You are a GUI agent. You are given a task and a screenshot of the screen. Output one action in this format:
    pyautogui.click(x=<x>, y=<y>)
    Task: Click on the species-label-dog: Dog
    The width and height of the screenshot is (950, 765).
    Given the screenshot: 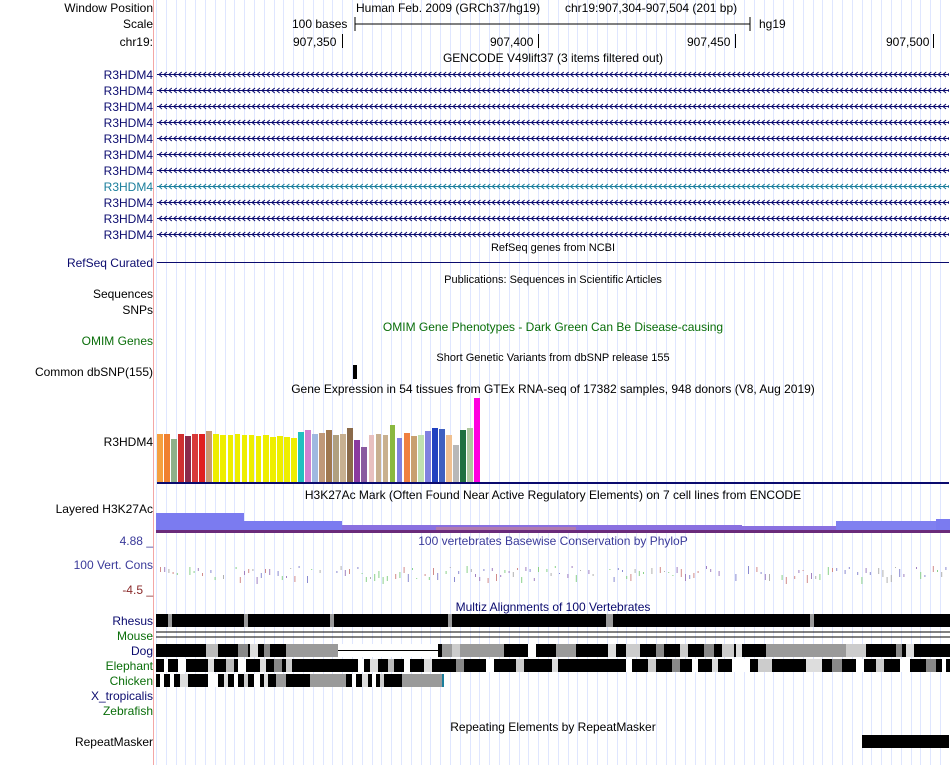 What is the action you would take?
    pyautogui.click(x=141, y=651)
    